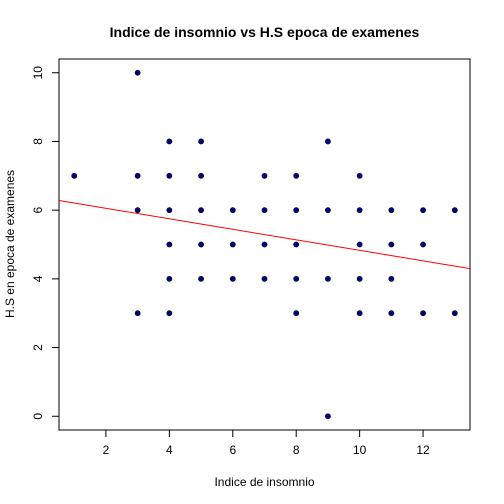  I want to click on x-tick-label: 12, so click(423, 450).